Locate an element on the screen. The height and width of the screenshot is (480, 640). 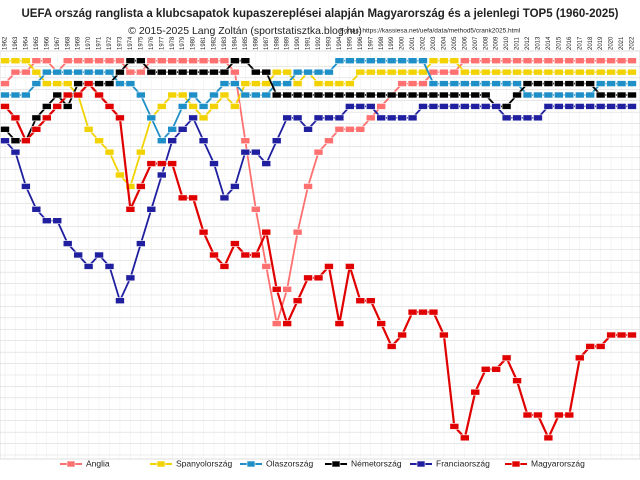
x-tick-label: 1999 is located at coordinates (392, 43).